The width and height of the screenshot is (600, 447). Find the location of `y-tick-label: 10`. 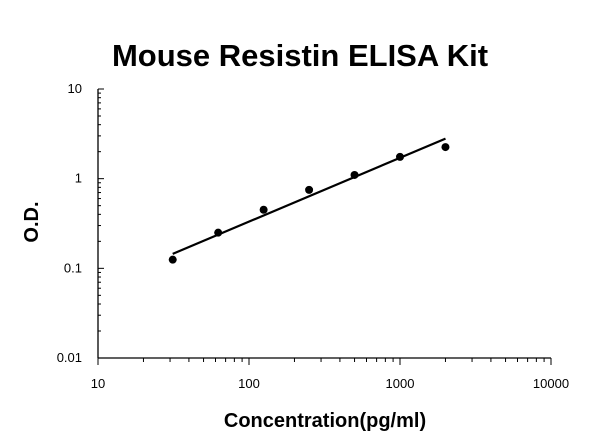

y-tick-label: 10 is located at coordinates (75, 88).